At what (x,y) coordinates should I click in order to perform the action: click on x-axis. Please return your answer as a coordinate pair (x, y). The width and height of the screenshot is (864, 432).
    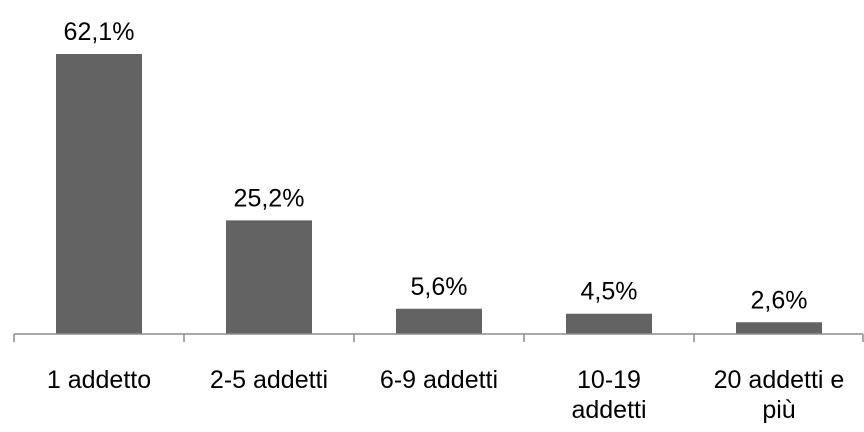
    Looking at the image, I should click on (438, 337).